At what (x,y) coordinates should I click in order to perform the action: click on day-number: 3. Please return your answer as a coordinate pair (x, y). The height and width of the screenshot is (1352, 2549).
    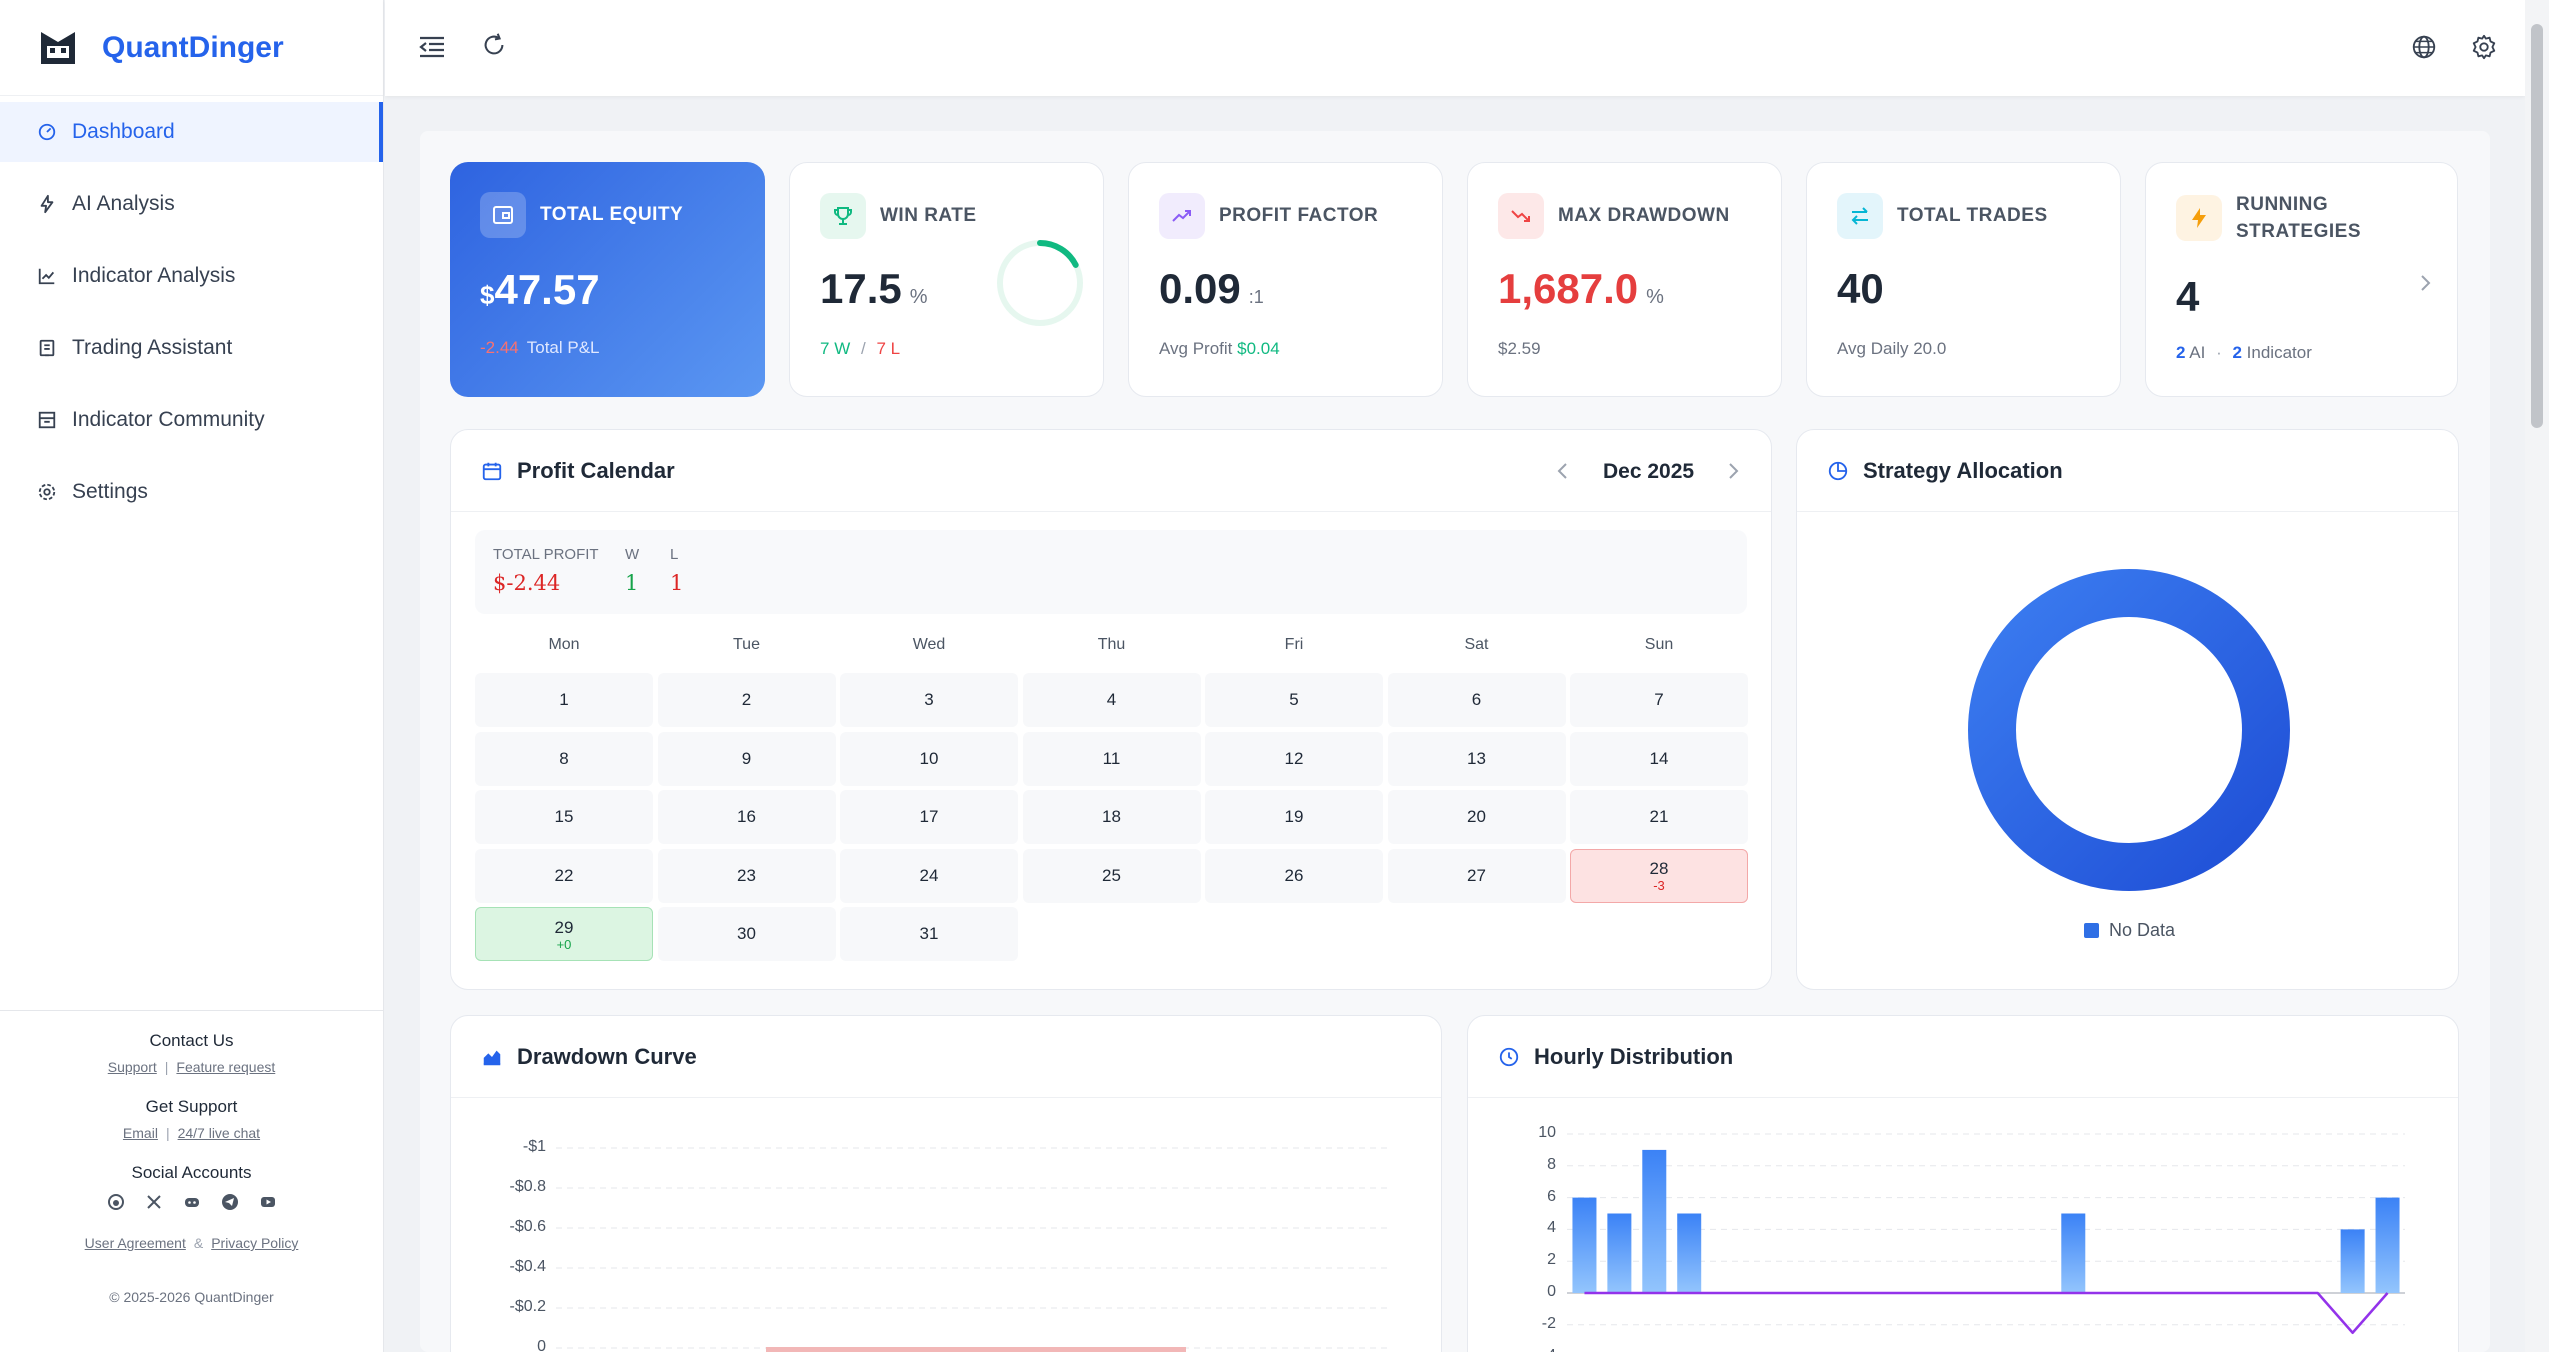
    Looking at the image, I should click on (929, 699).